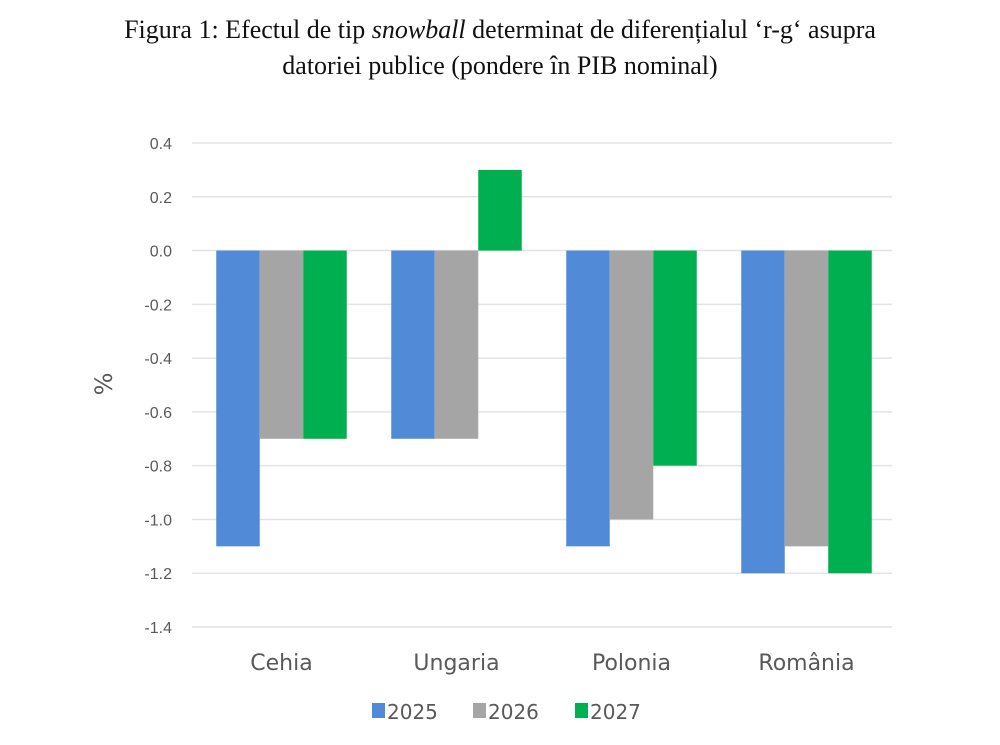  Describe the element at coordinates (631, 385) in the screenshot. I see `bar-polonia-2026` at that location.